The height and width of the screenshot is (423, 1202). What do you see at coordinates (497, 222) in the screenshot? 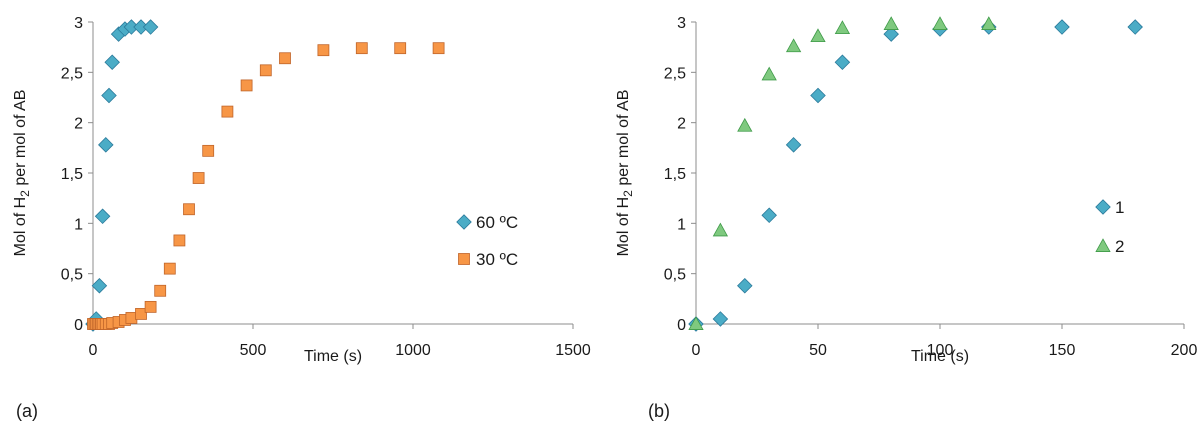
I see `legend-label: 60 ºC` at bounding box center [497, 222].